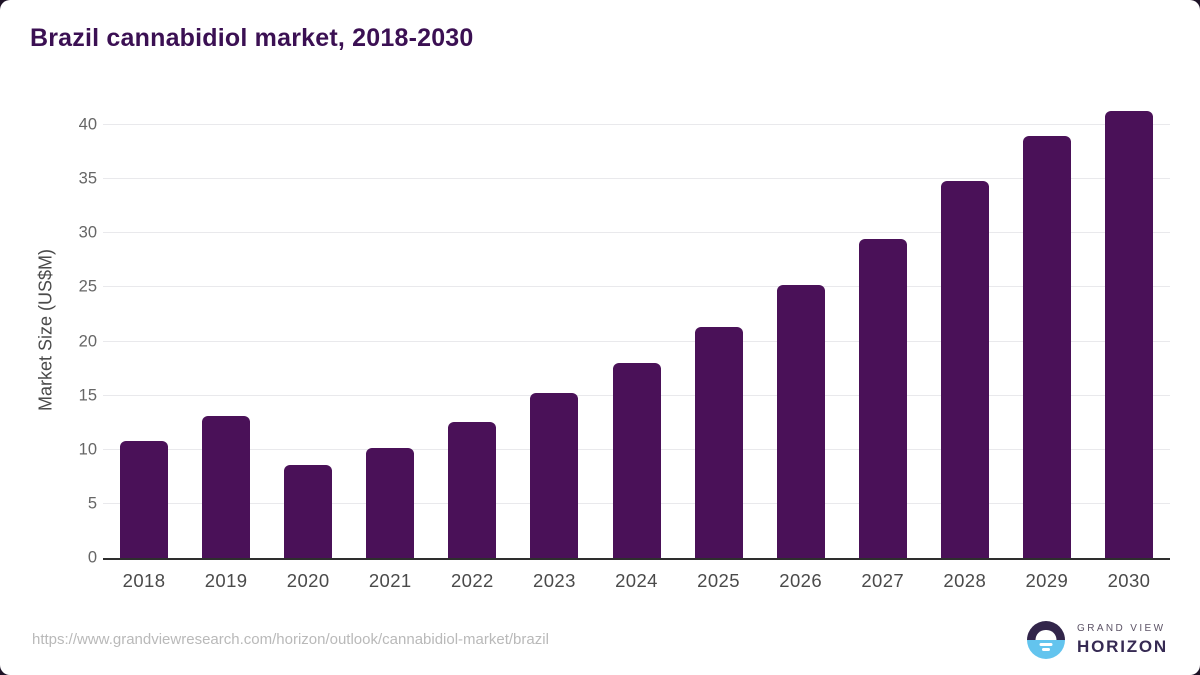 This screenshot has width=1200, height=675. Describe the element at coordinates (1128, 334) in the screenshot. I see `bar-2030` at that location.